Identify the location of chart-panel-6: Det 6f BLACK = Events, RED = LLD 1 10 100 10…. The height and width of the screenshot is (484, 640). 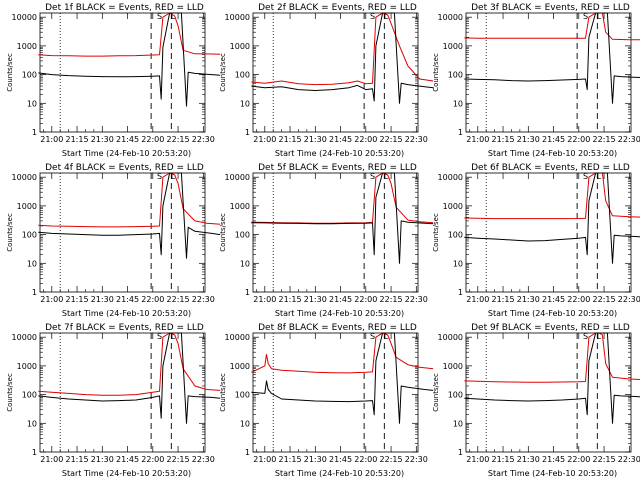
(536, 240).